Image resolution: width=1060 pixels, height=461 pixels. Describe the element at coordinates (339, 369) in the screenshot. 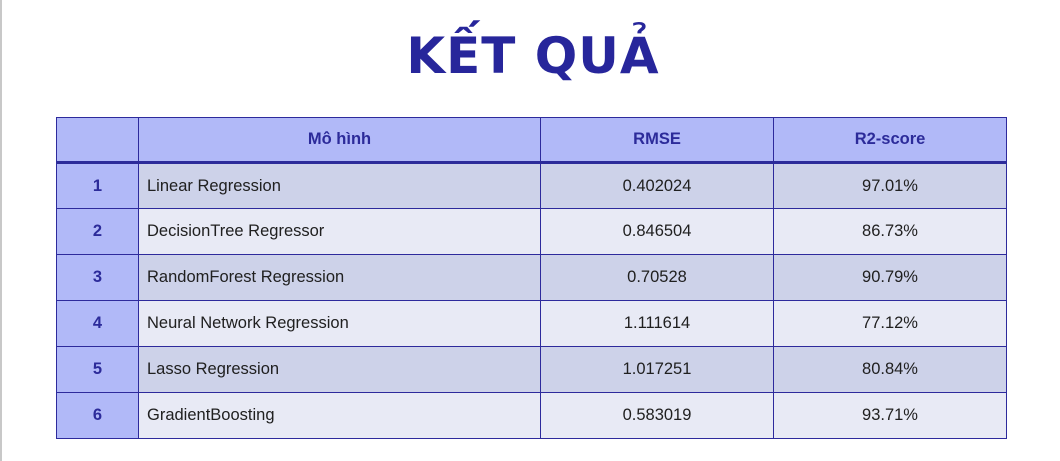

I see `row-model: Lasso Regression` at that location.